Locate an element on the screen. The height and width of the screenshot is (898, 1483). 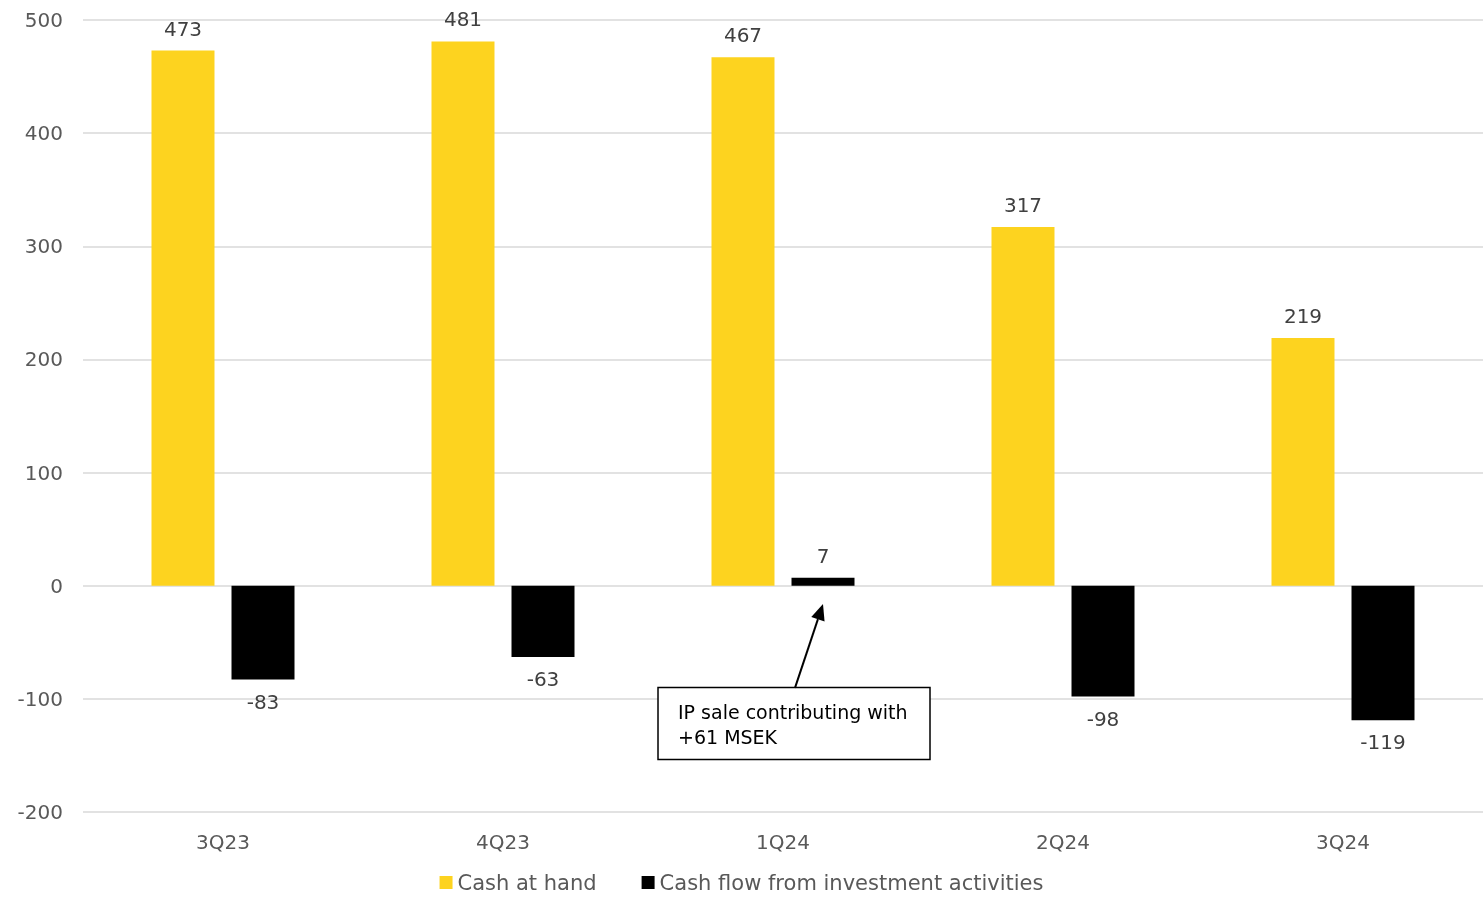
legend-label: Cash flow from investment activities is located at coordinates (851, 882).